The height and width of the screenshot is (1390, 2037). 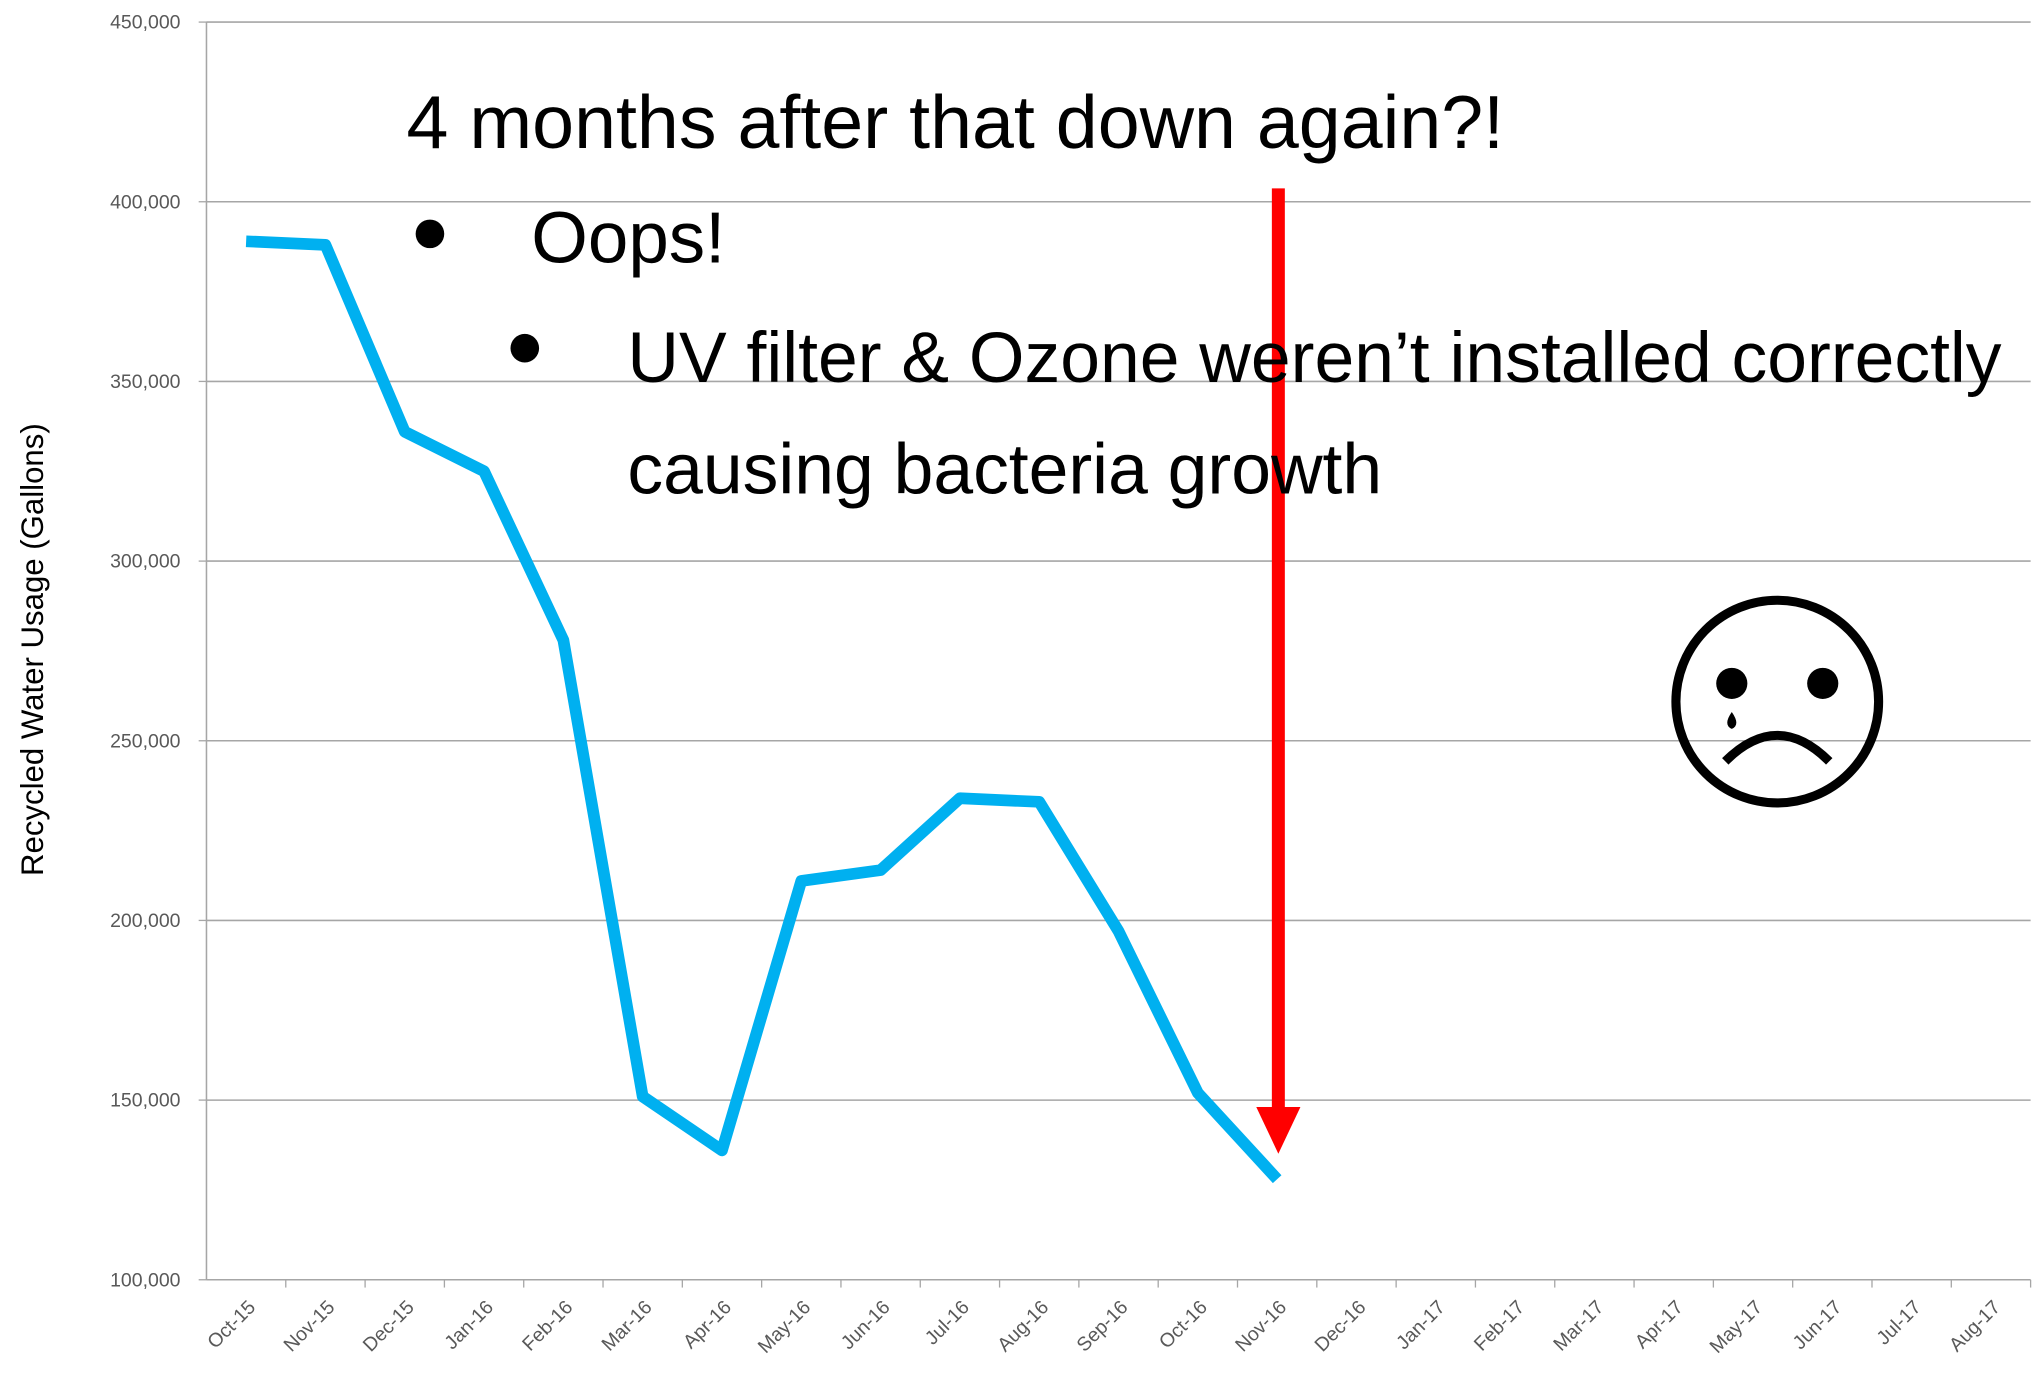 What do you see at coordinates (1735, 1326) in the screenshot?
I see `x-tick-label: May-17` at bounding box center [1735, 1326].